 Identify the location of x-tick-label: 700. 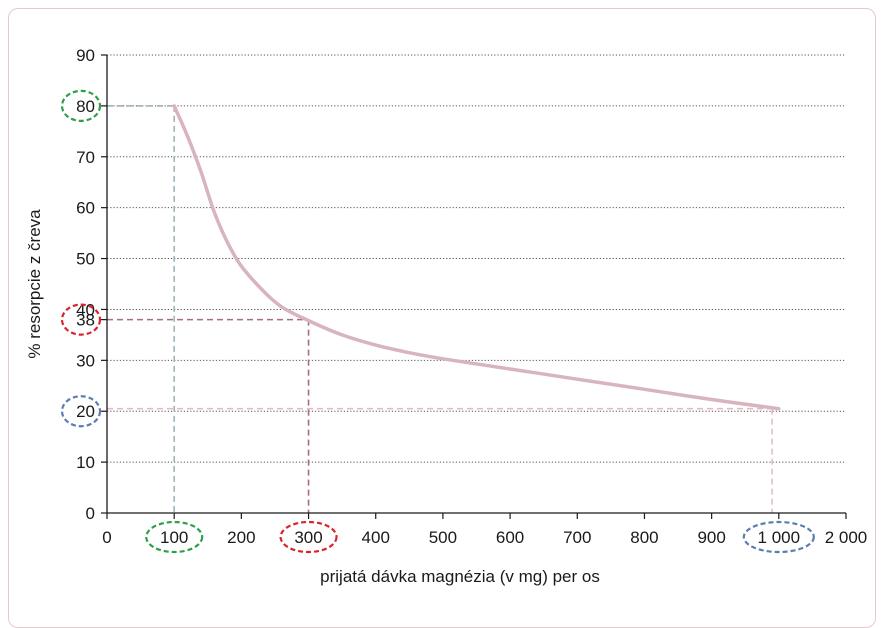
(577, 537).